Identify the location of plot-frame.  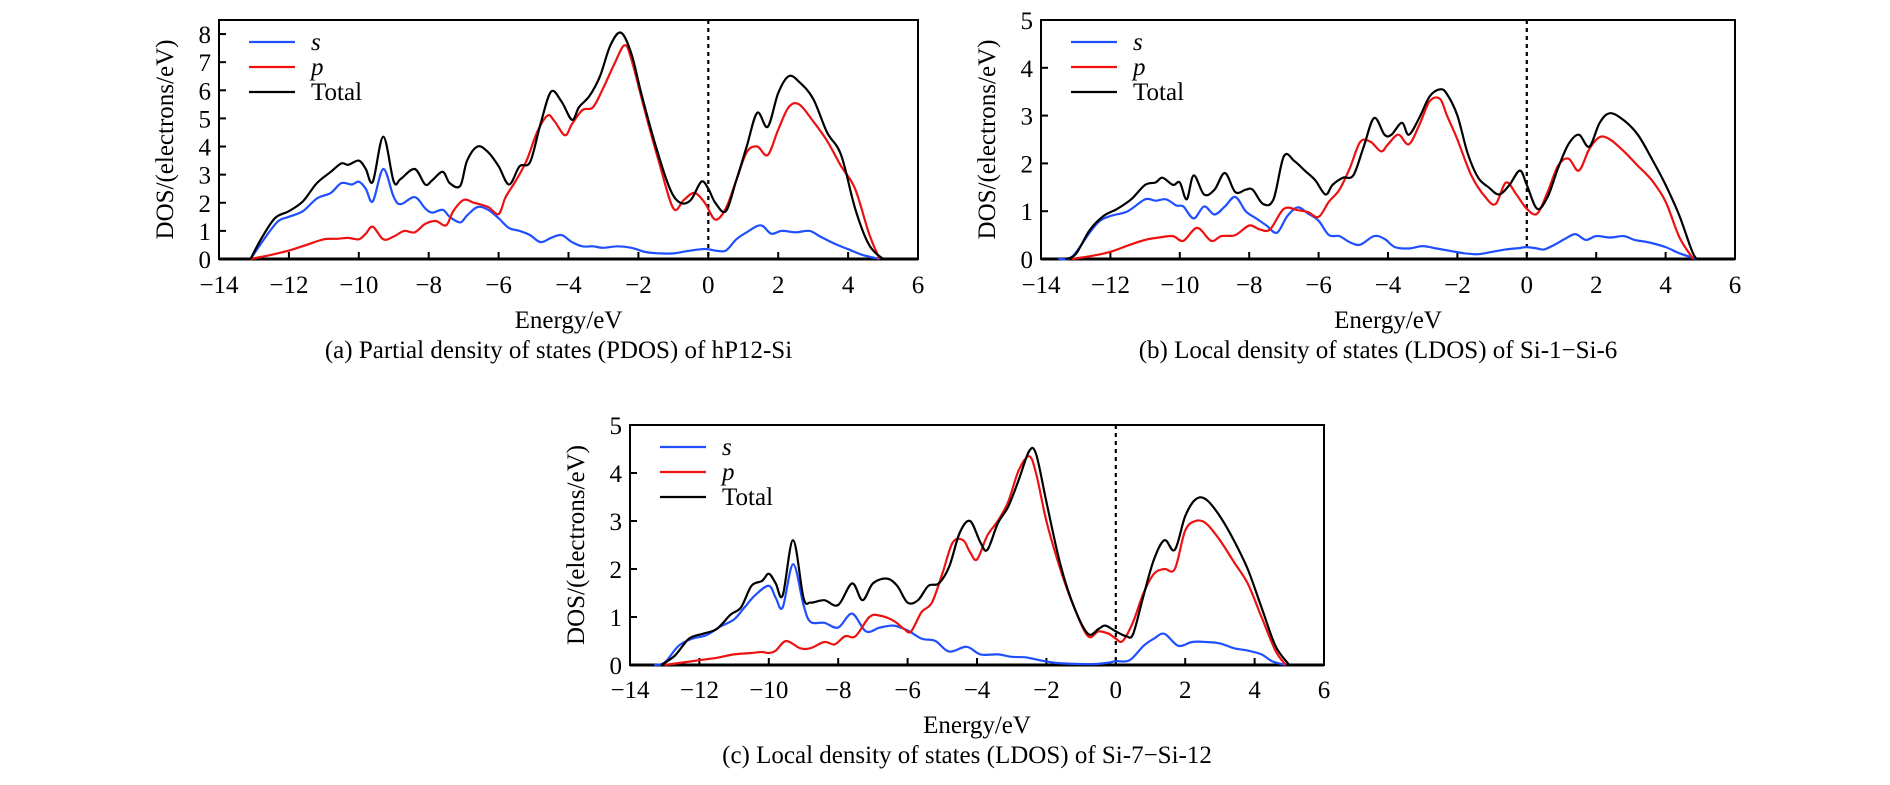
(568, 139).